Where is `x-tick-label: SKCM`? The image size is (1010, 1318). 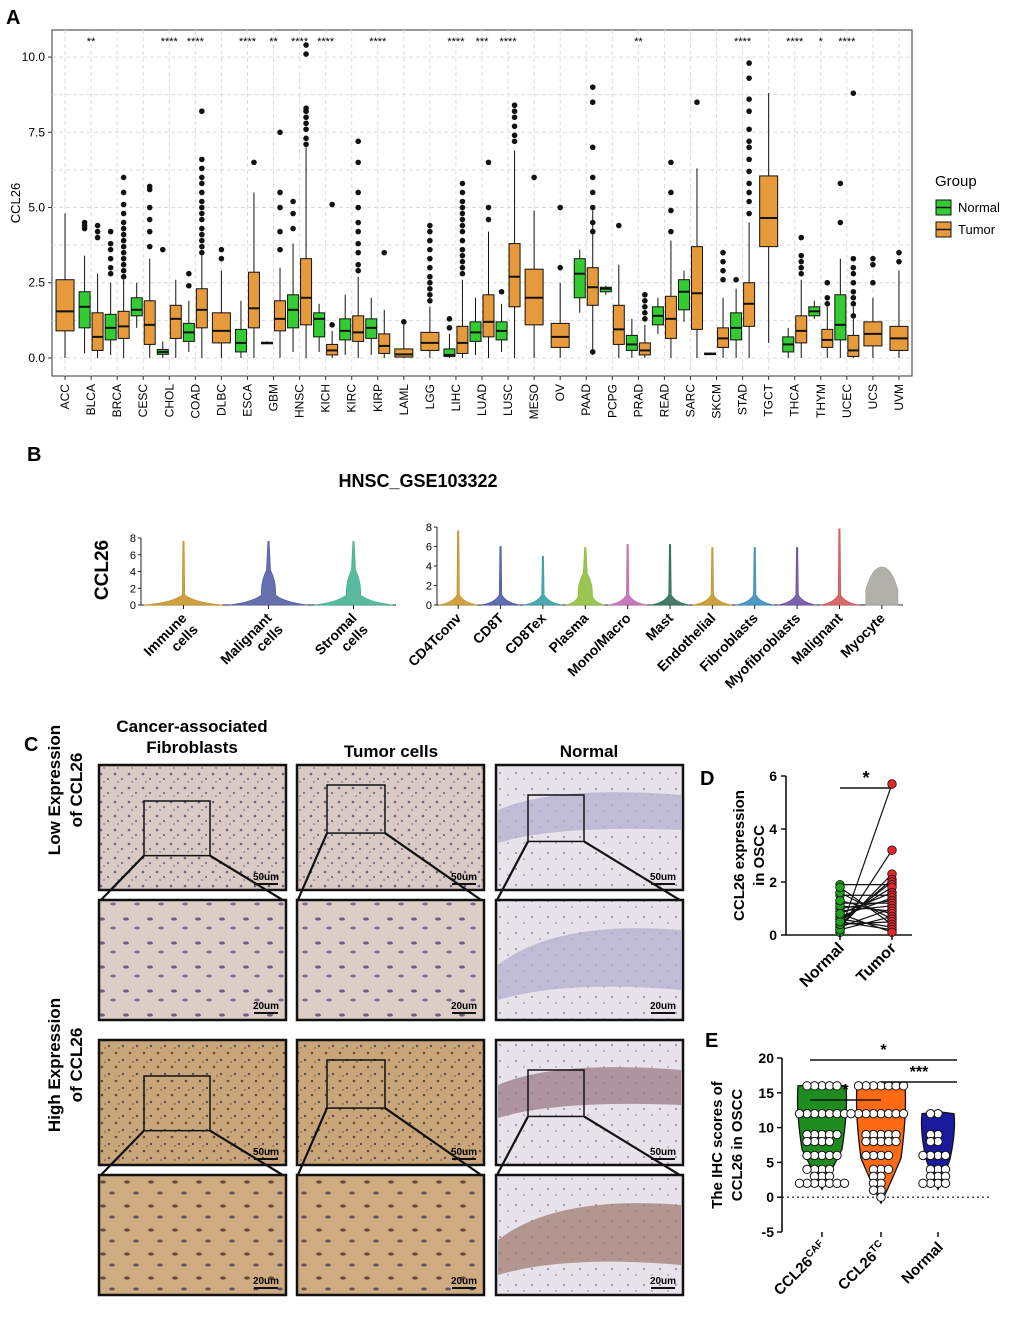
x-tick-label: SKCM is located at coordinates (717, 401).